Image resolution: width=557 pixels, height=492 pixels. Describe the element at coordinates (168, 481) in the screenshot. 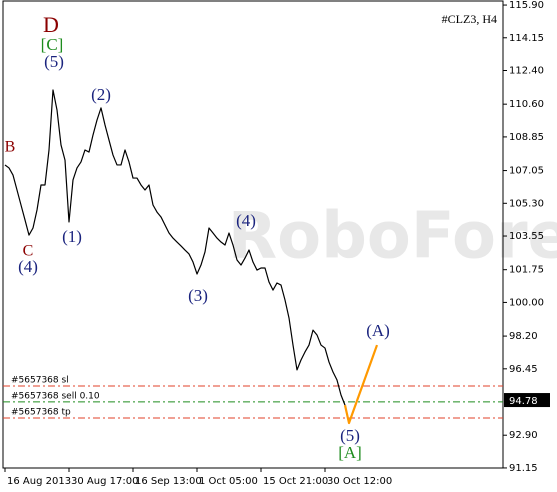

I see `x-tick-label: 16 Sep 13:00` at that location.